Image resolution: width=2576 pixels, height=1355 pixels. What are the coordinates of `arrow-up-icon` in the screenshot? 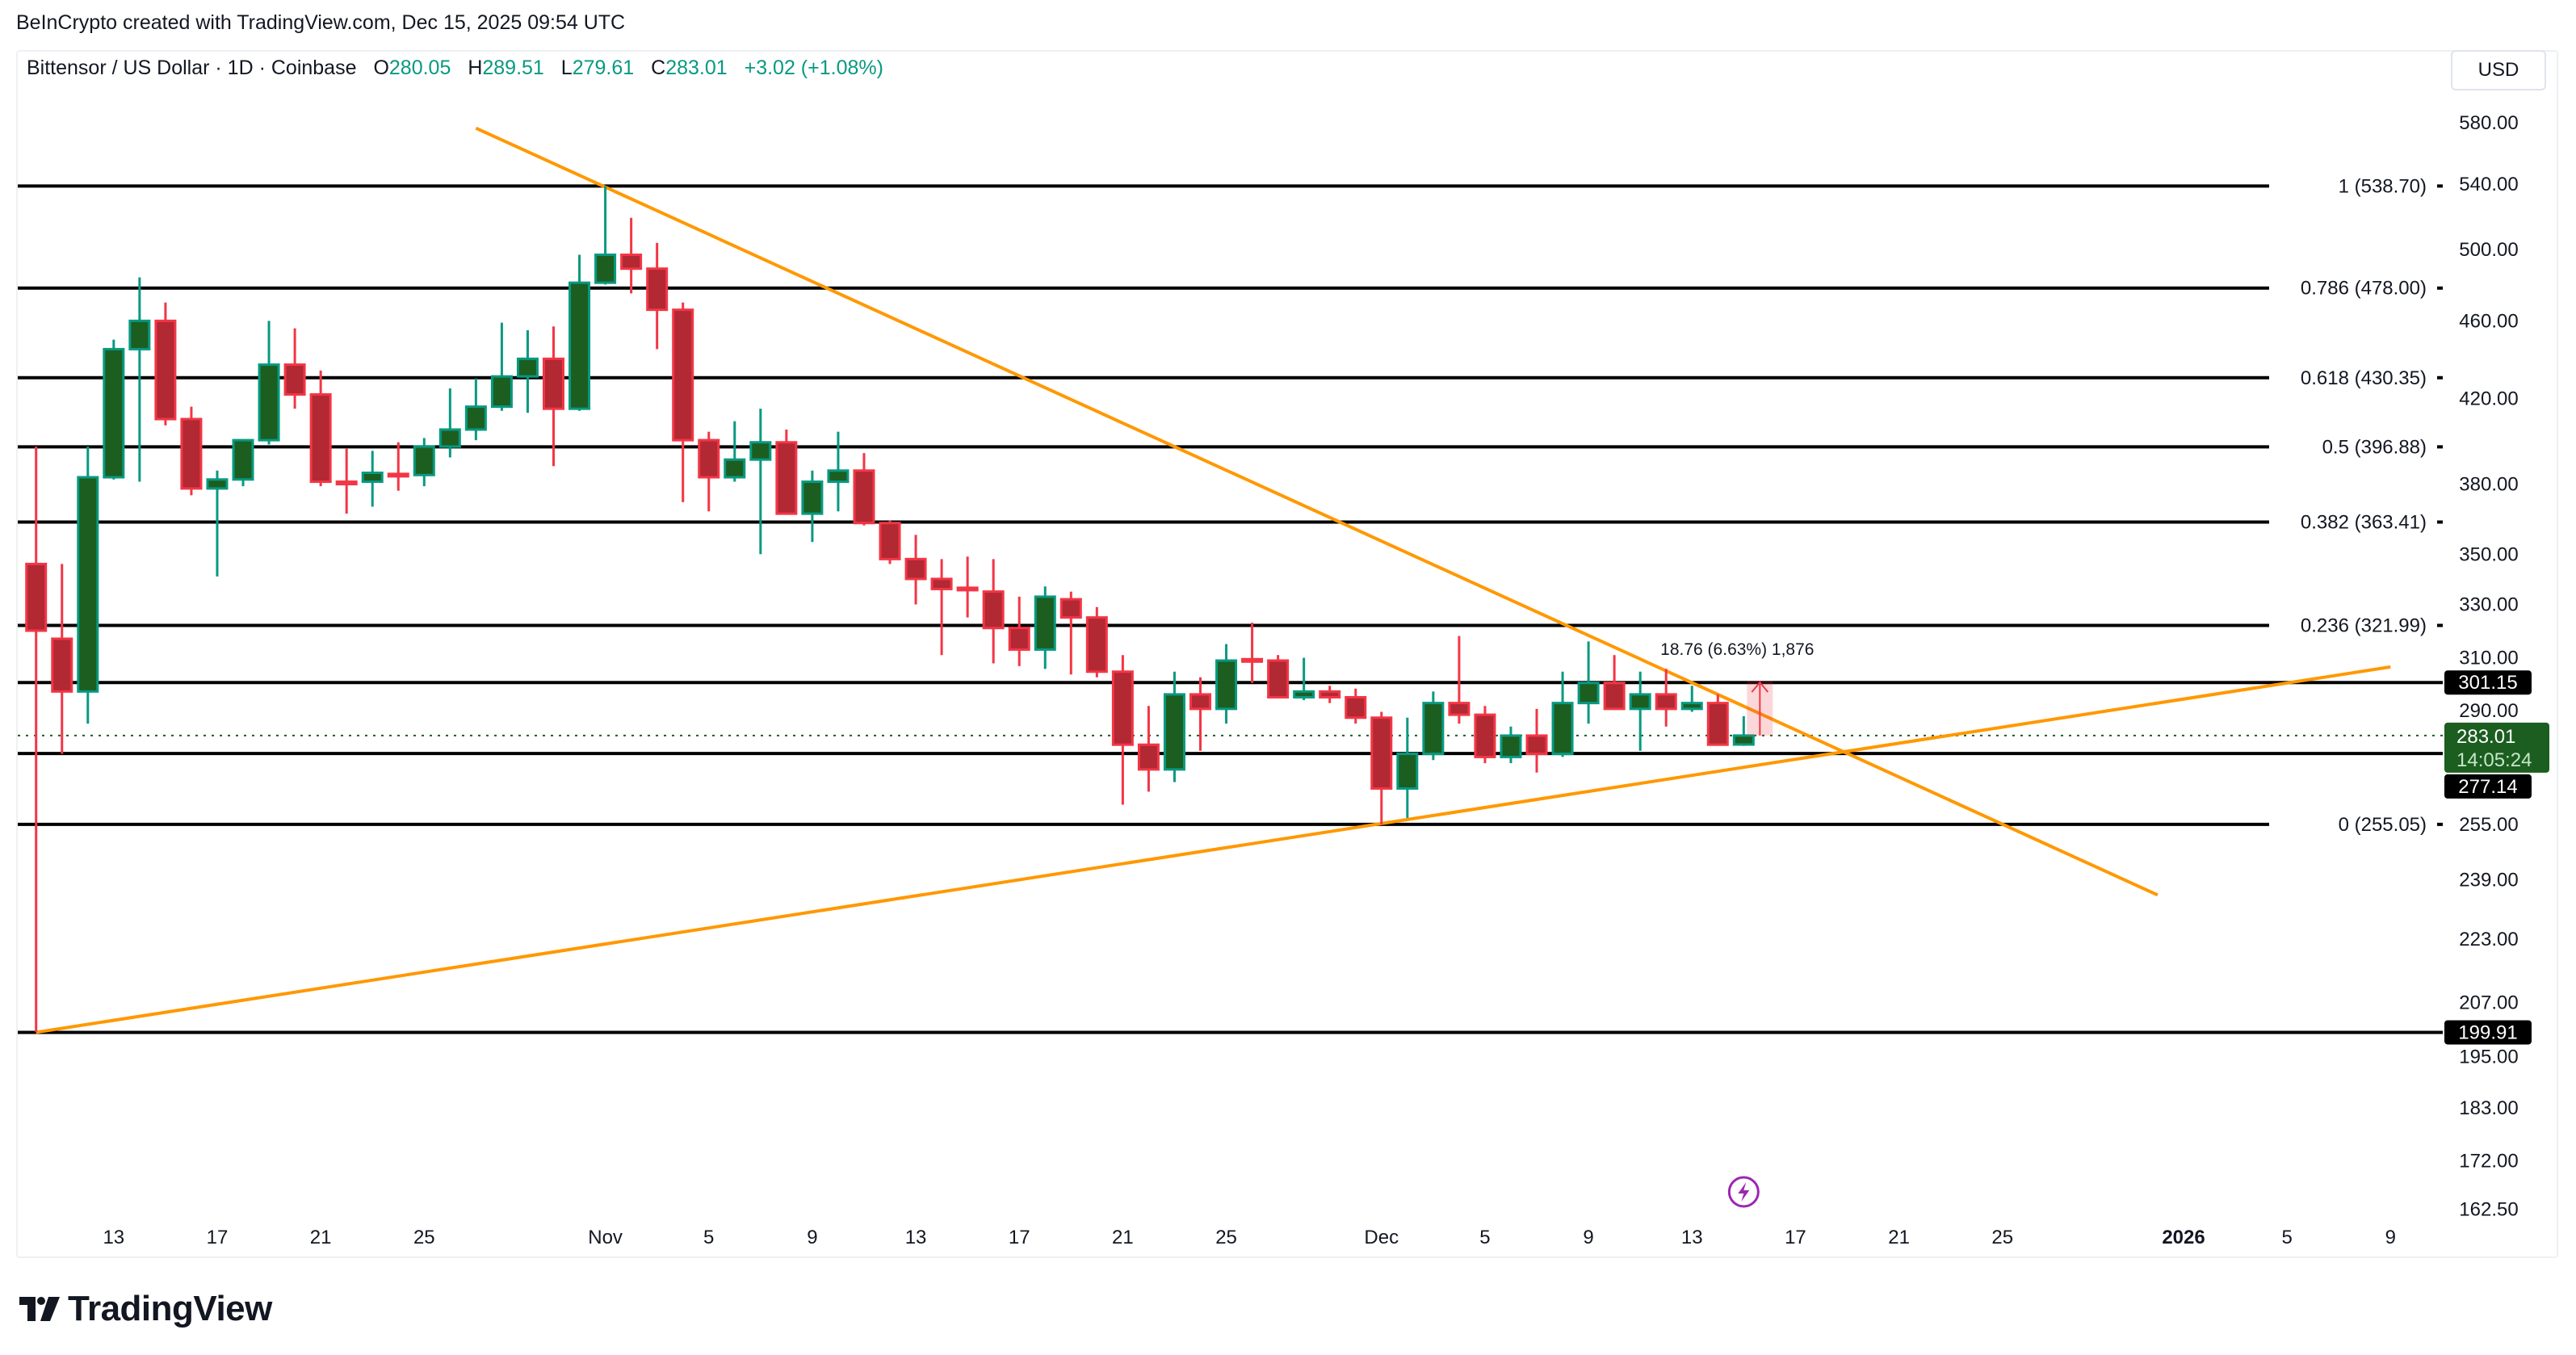 It's located at (1760, 708).